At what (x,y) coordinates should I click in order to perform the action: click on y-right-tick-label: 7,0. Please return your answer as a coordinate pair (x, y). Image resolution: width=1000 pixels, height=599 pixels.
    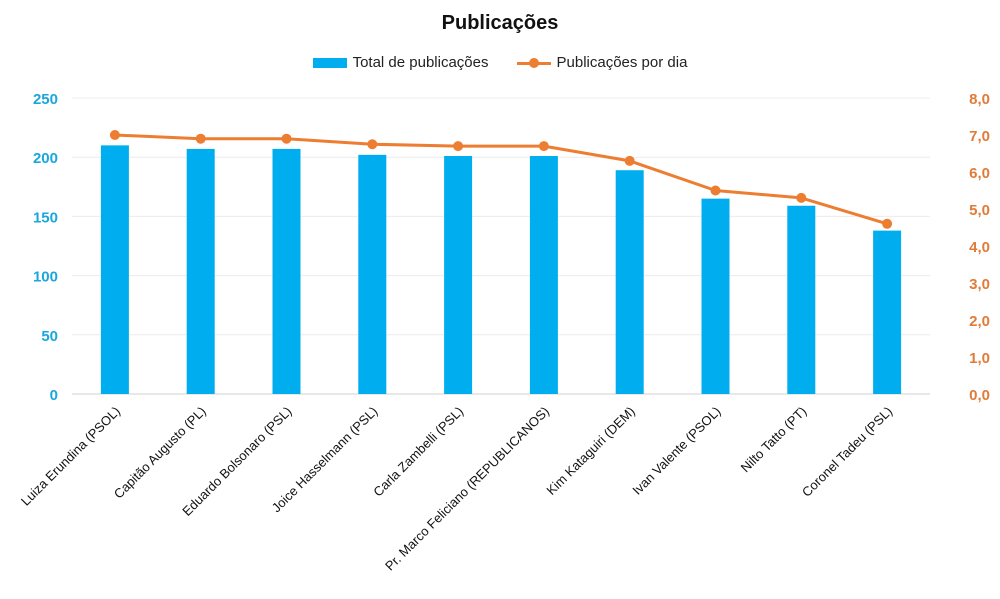
    Looking at the image, I should click on (979, 136).